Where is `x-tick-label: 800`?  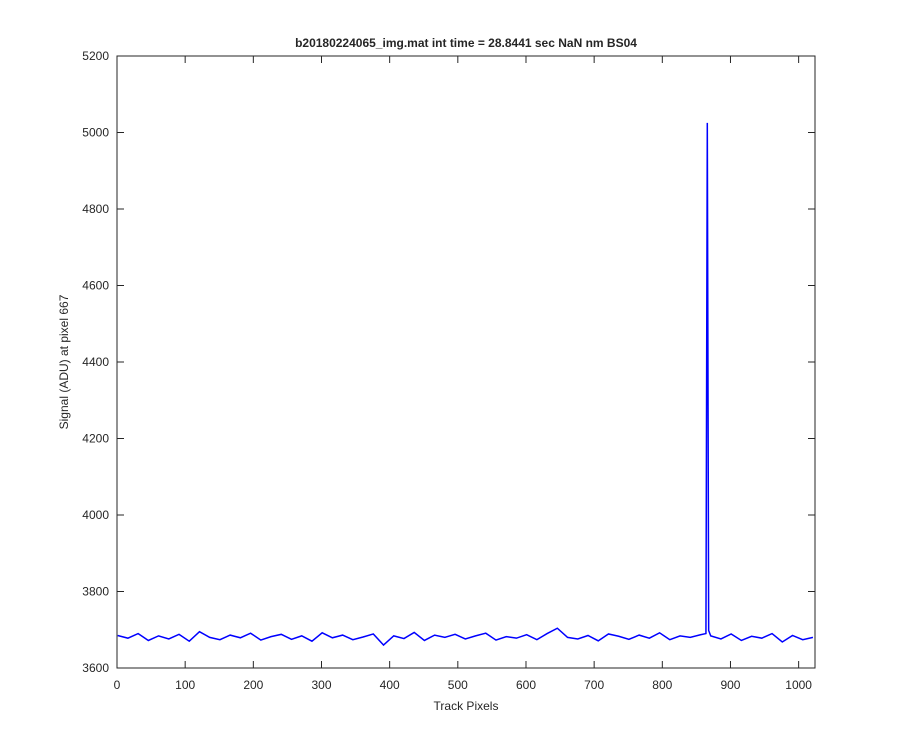 x-tick-label: 800 is located at coordinates (662, 685).